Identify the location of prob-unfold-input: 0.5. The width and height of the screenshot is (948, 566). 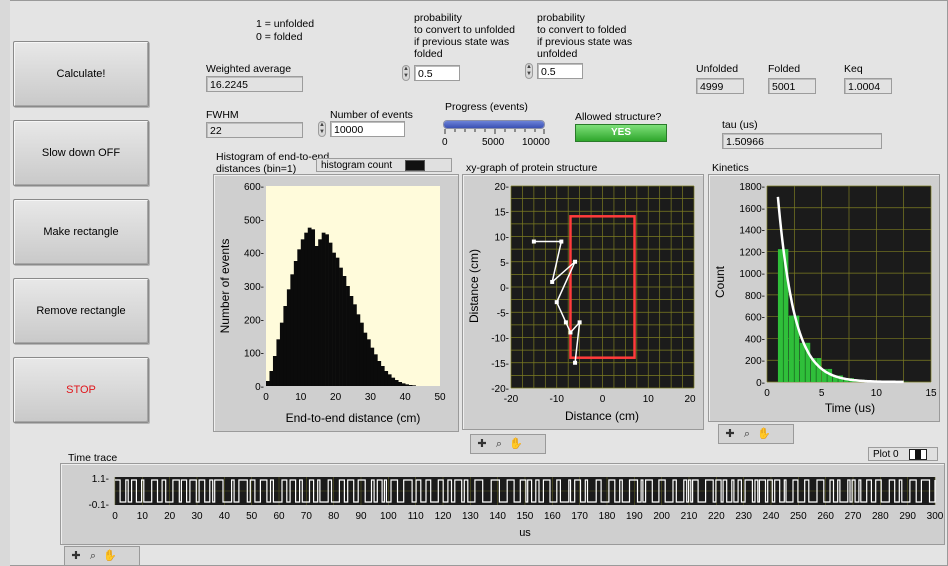
(437, 73).